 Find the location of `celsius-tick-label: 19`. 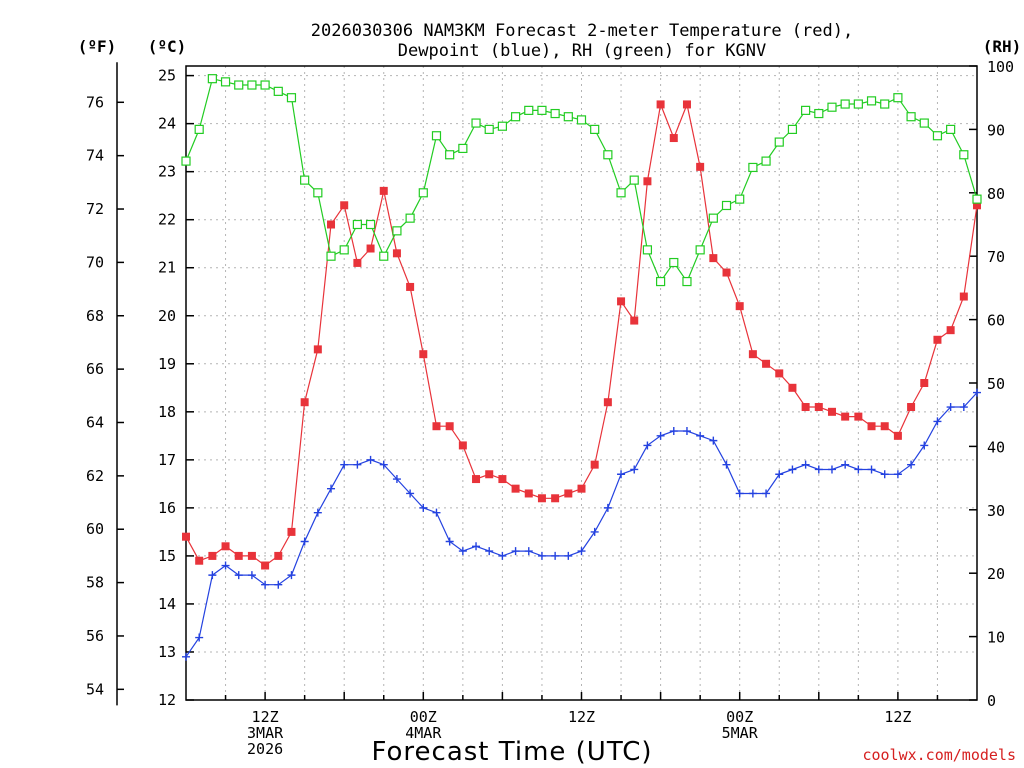

celsius-tick-label: 19 is located at coordinates (167, 364).